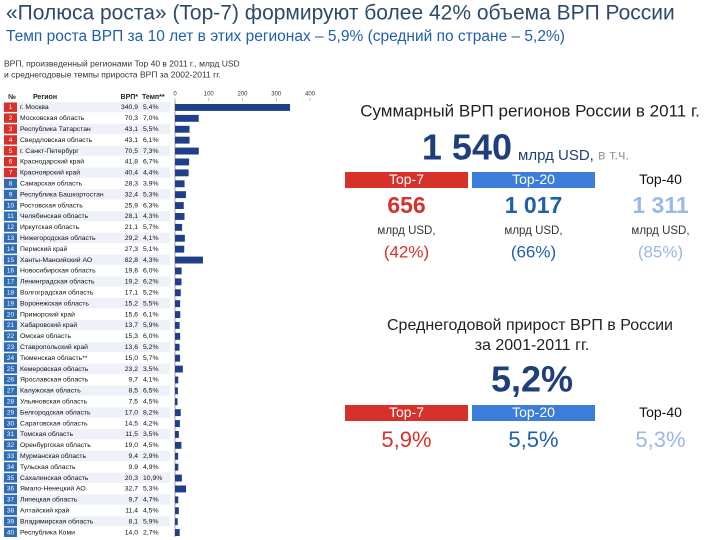 Image resolution: width=720 pixels, height=540 pixels. Describe the element at coordinates (11, 434) in the screenshot. I see `rank: 31` at that location.